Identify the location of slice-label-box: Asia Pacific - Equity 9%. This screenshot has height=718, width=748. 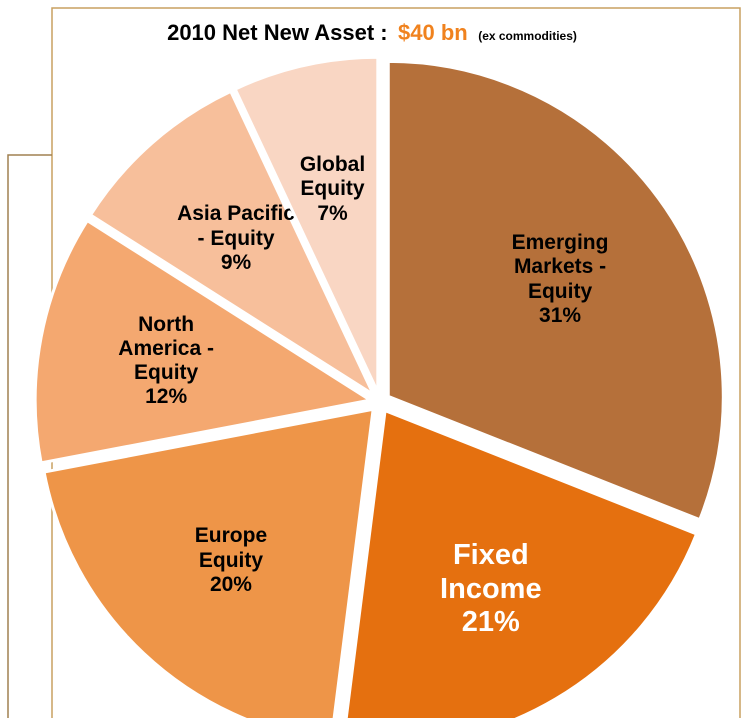
(236, 239).